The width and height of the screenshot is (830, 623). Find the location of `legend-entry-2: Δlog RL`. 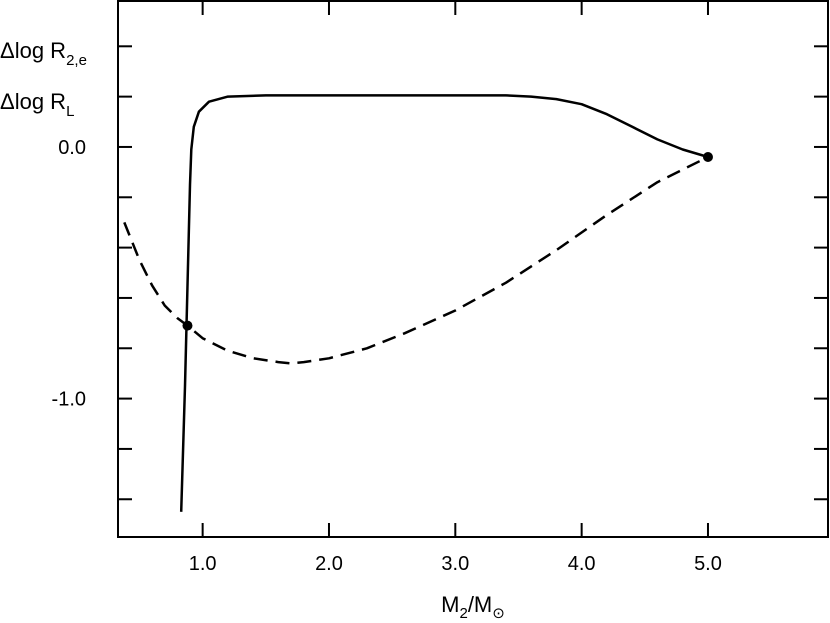

legend-entry-2: Δlog RL is located at coordinates (37, 104).